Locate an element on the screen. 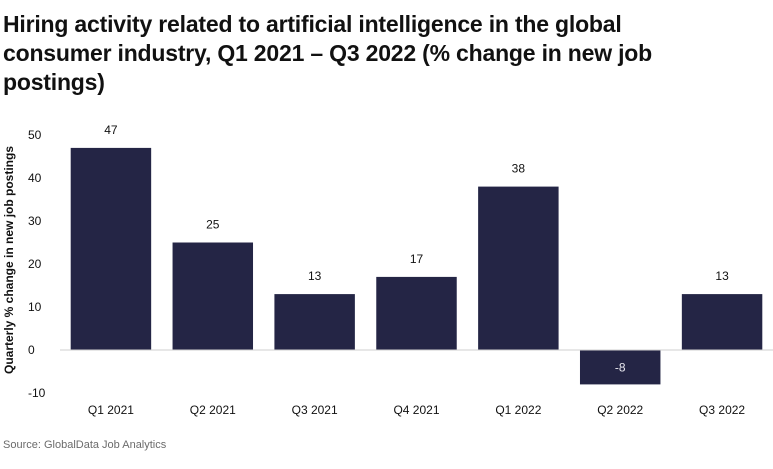 The height and width of the screenshot is (469, 773). x-tick-label: Q4 2021 is located at coordinates (416, 410).